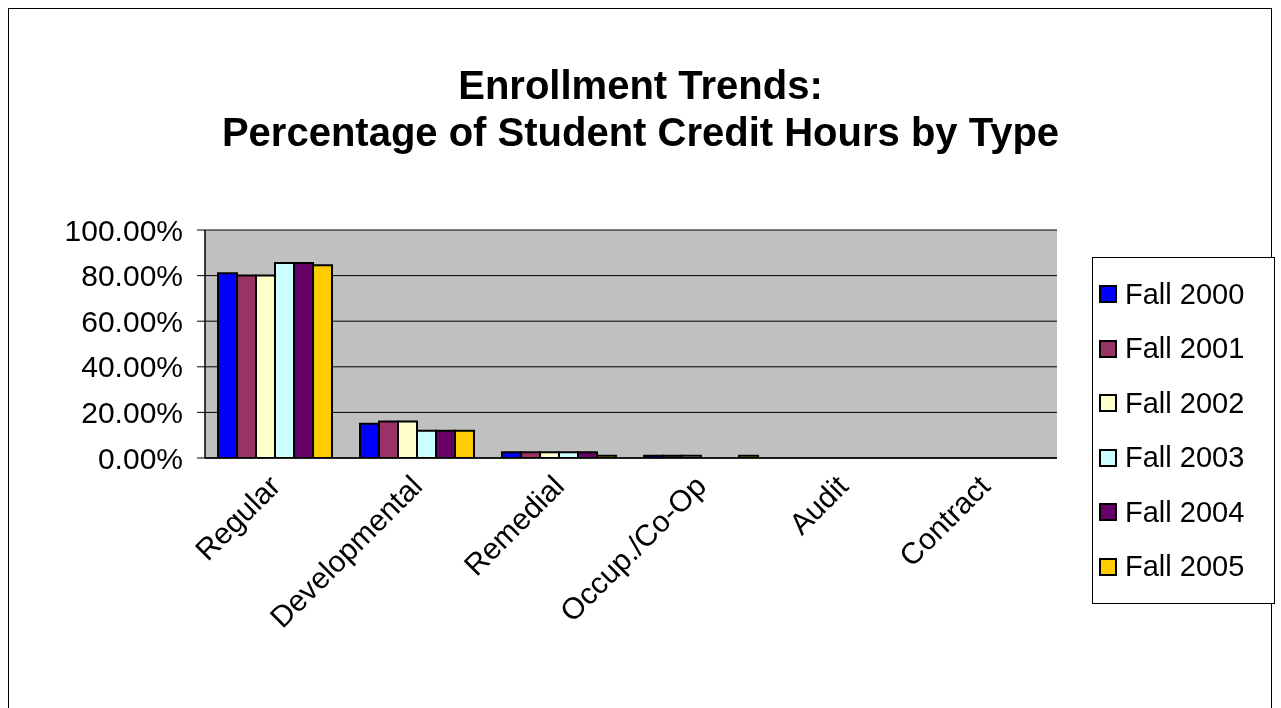  Describe the element at coordinates (140, 458) in the screenshot. I see `y-tick-label: 0.00%` at that location.